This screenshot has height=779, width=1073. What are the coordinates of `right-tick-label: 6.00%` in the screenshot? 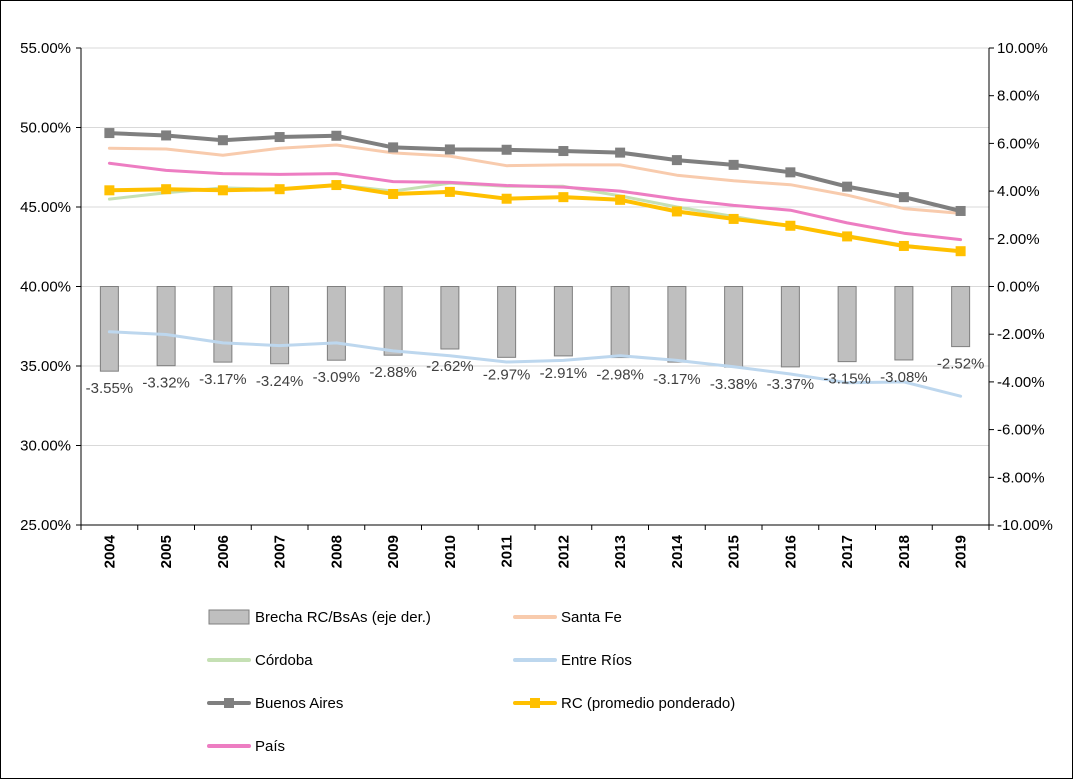 It's located at (1018, 143).